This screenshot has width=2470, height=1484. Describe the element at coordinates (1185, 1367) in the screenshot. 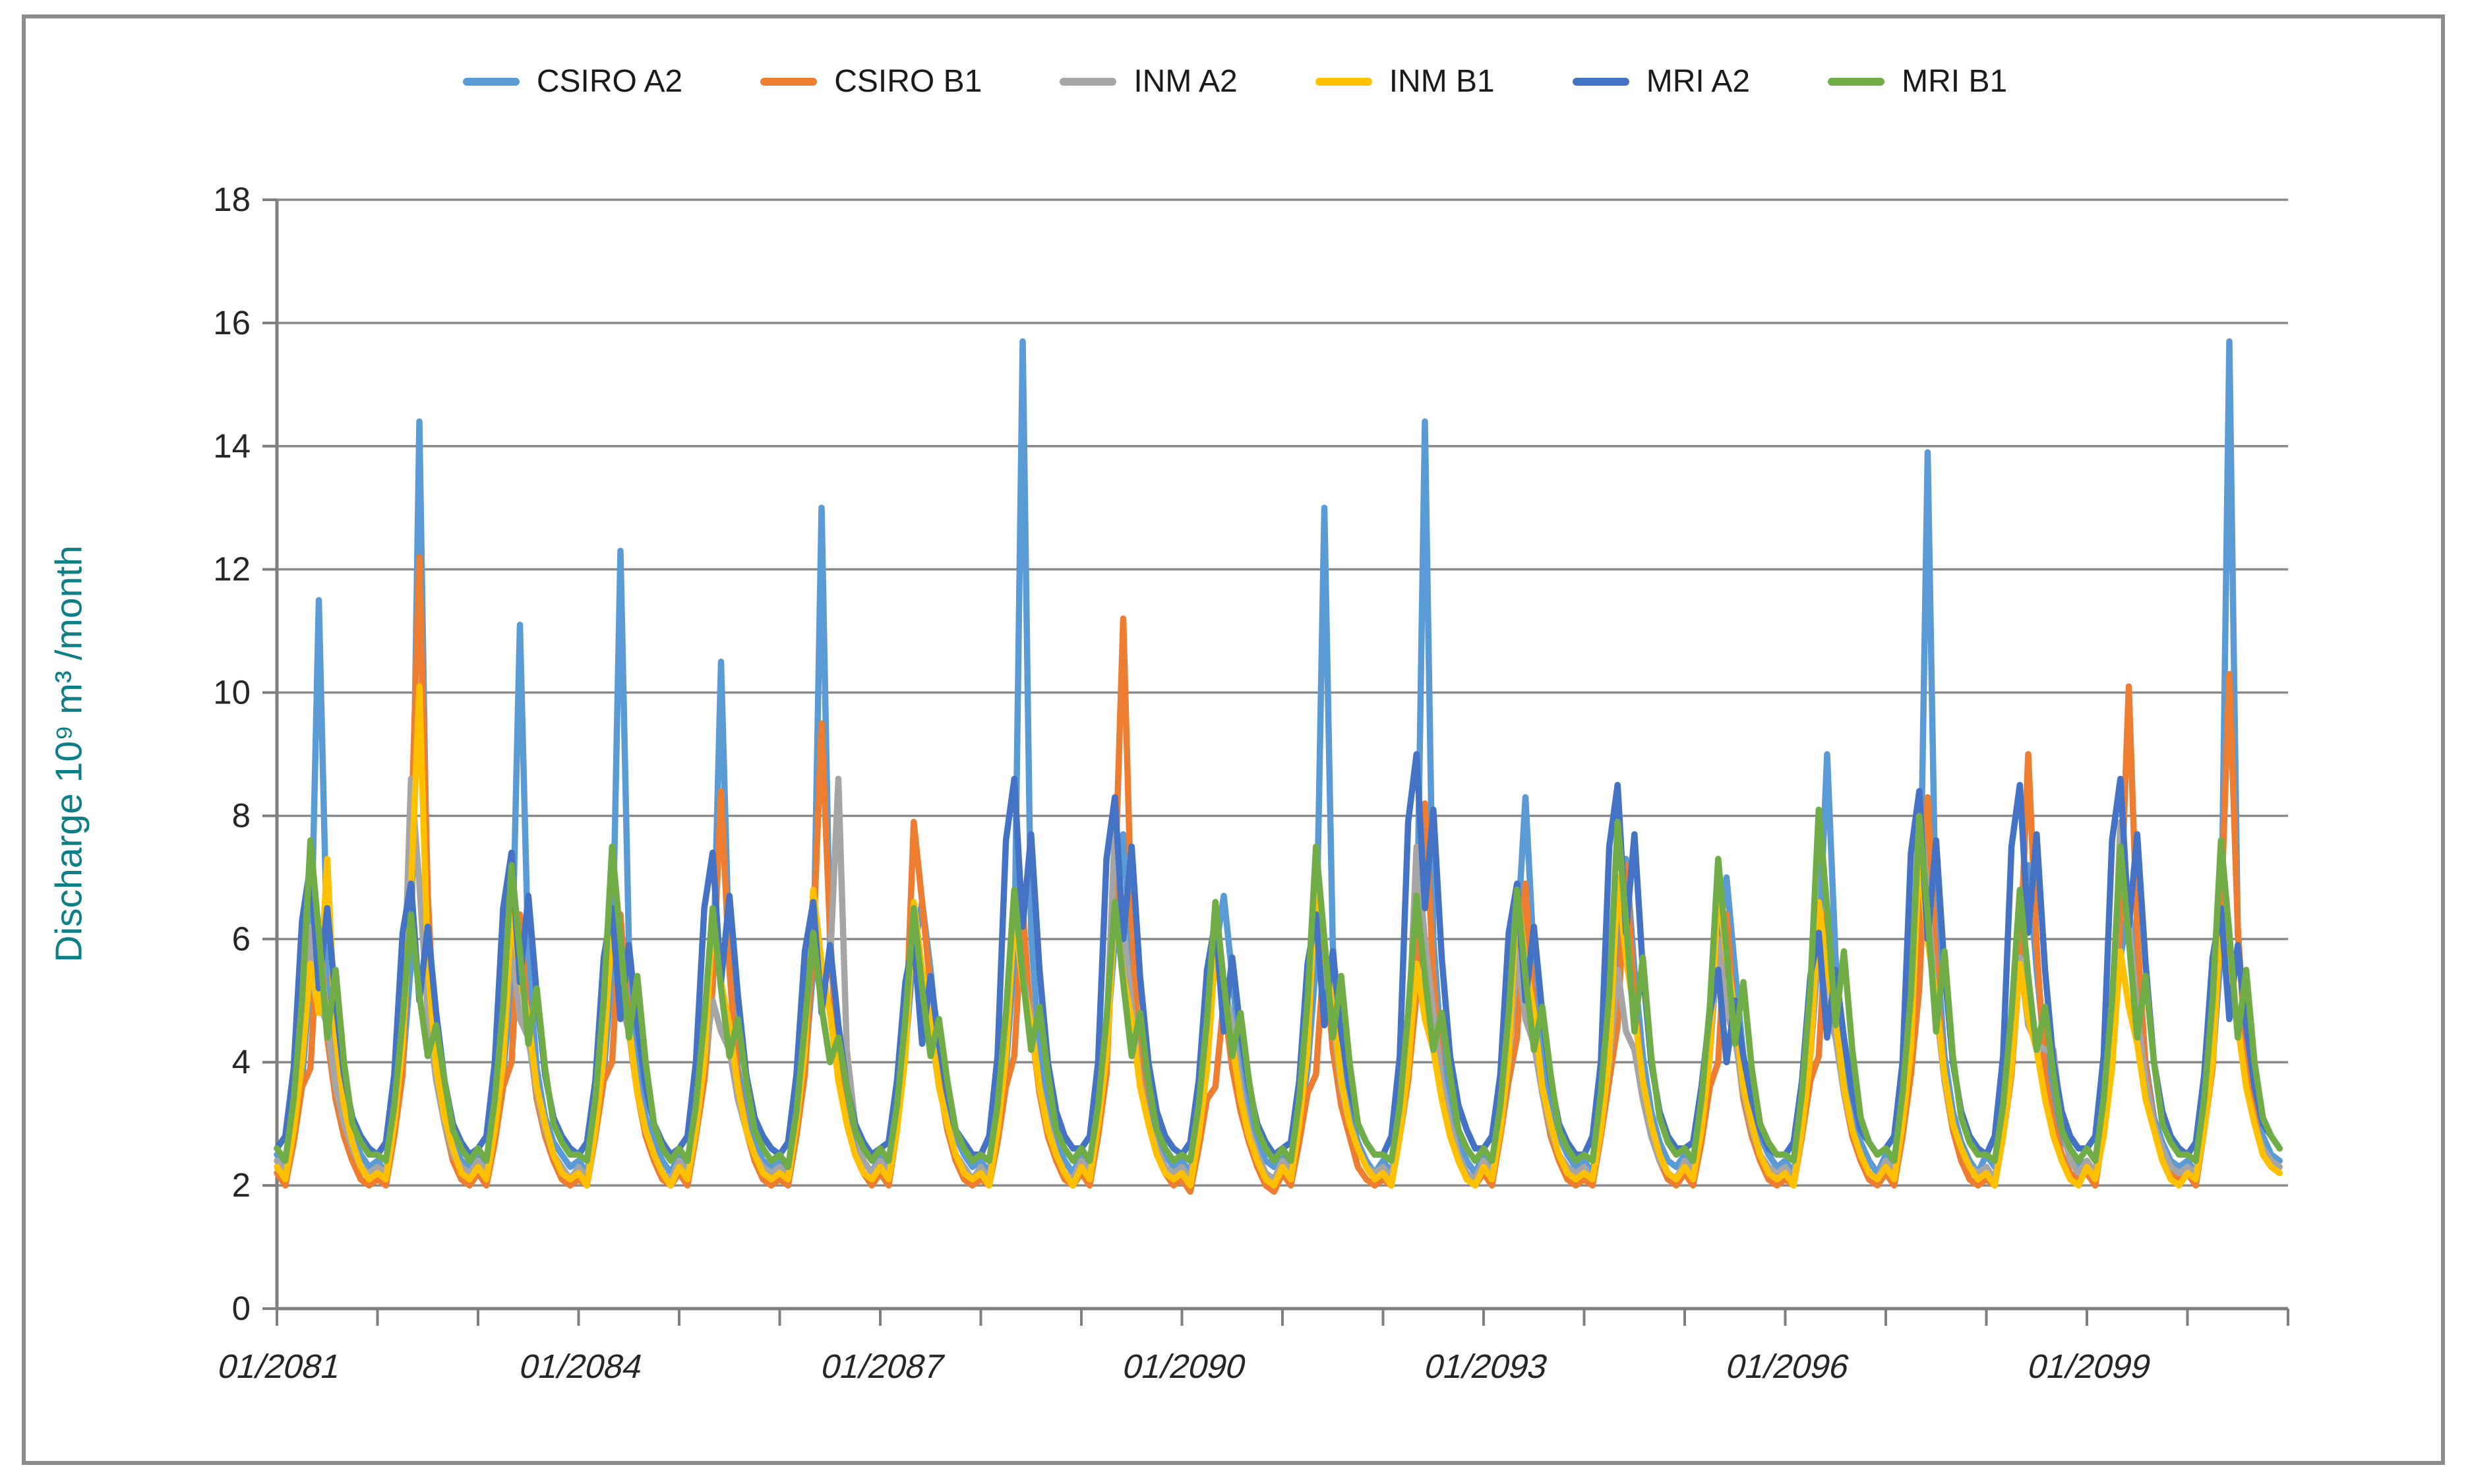

I see `x-tick-label-01/2090: 01/2090` at that location.